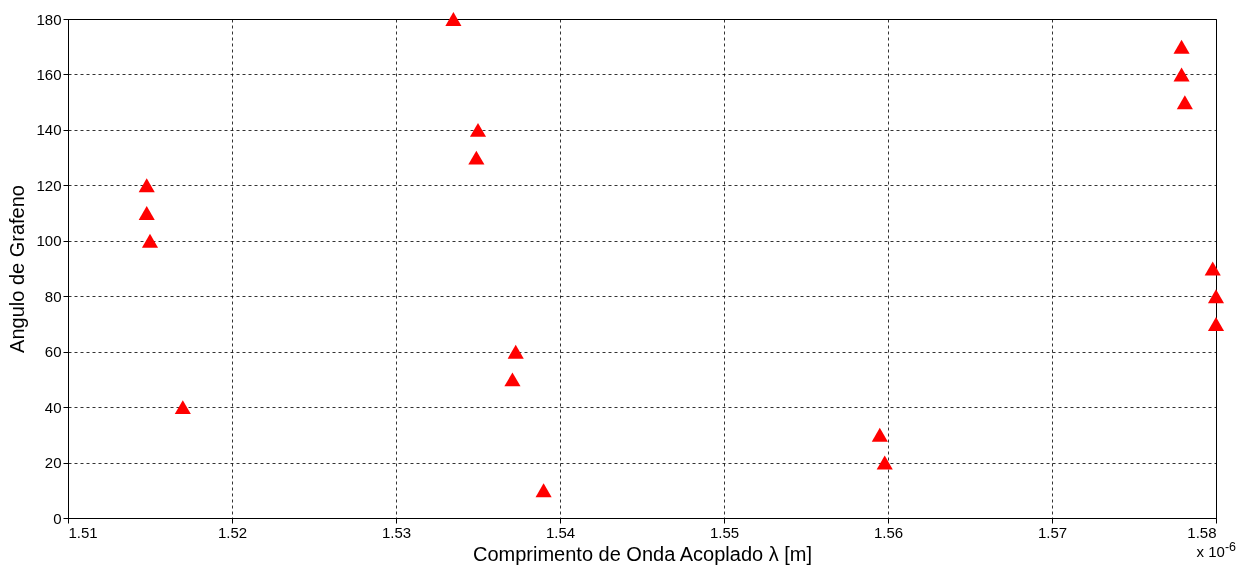  I want to click on y-tick-label: 40, so click(53, 407).